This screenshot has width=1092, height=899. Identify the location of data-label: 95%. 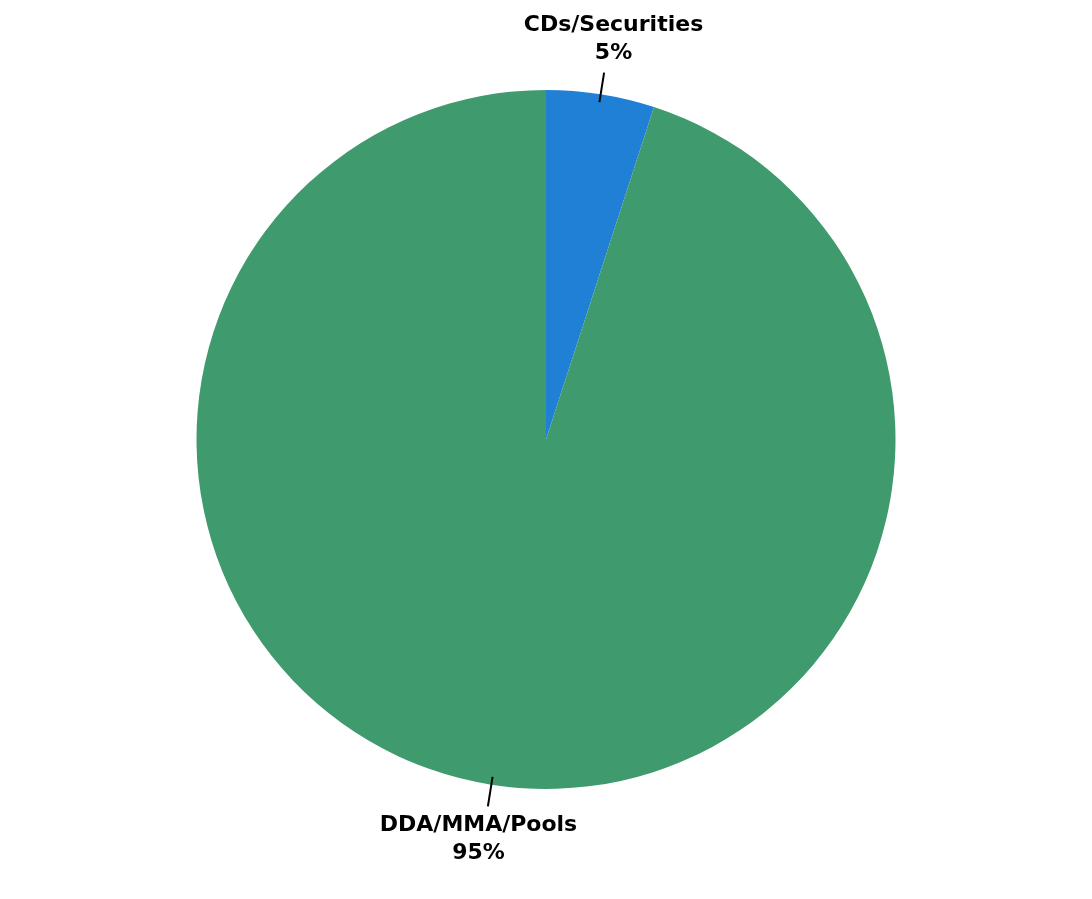
(478, 852).